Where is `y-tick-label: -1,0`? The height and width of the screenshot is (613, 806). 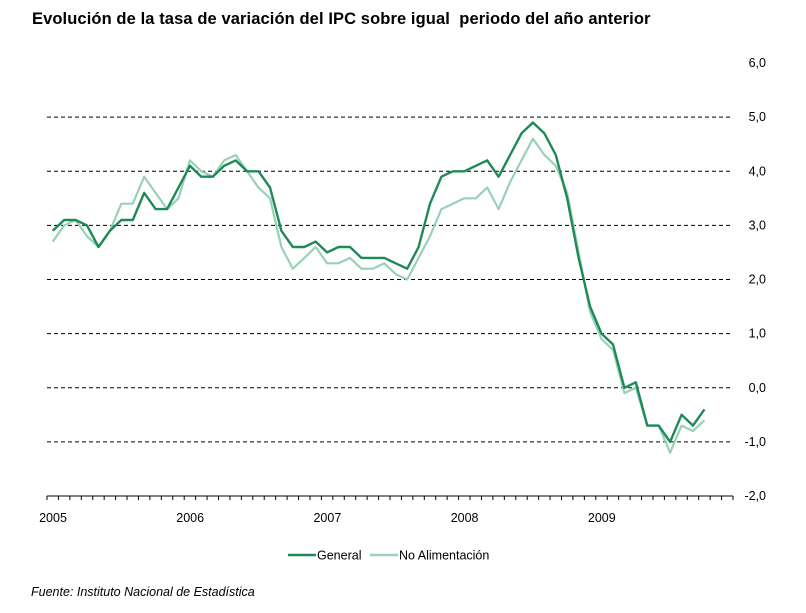 y-tick-label: -1,0 is located at coordinates (755, 442).